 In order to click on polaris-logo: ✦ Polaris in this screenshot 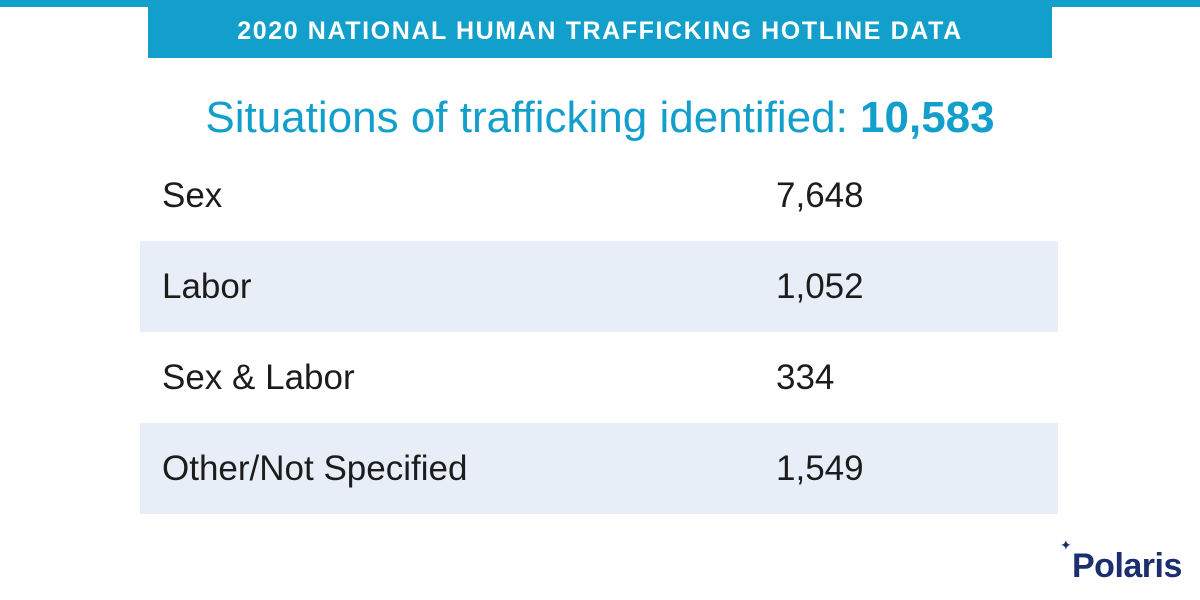, I will do `click(1125, 563)`.